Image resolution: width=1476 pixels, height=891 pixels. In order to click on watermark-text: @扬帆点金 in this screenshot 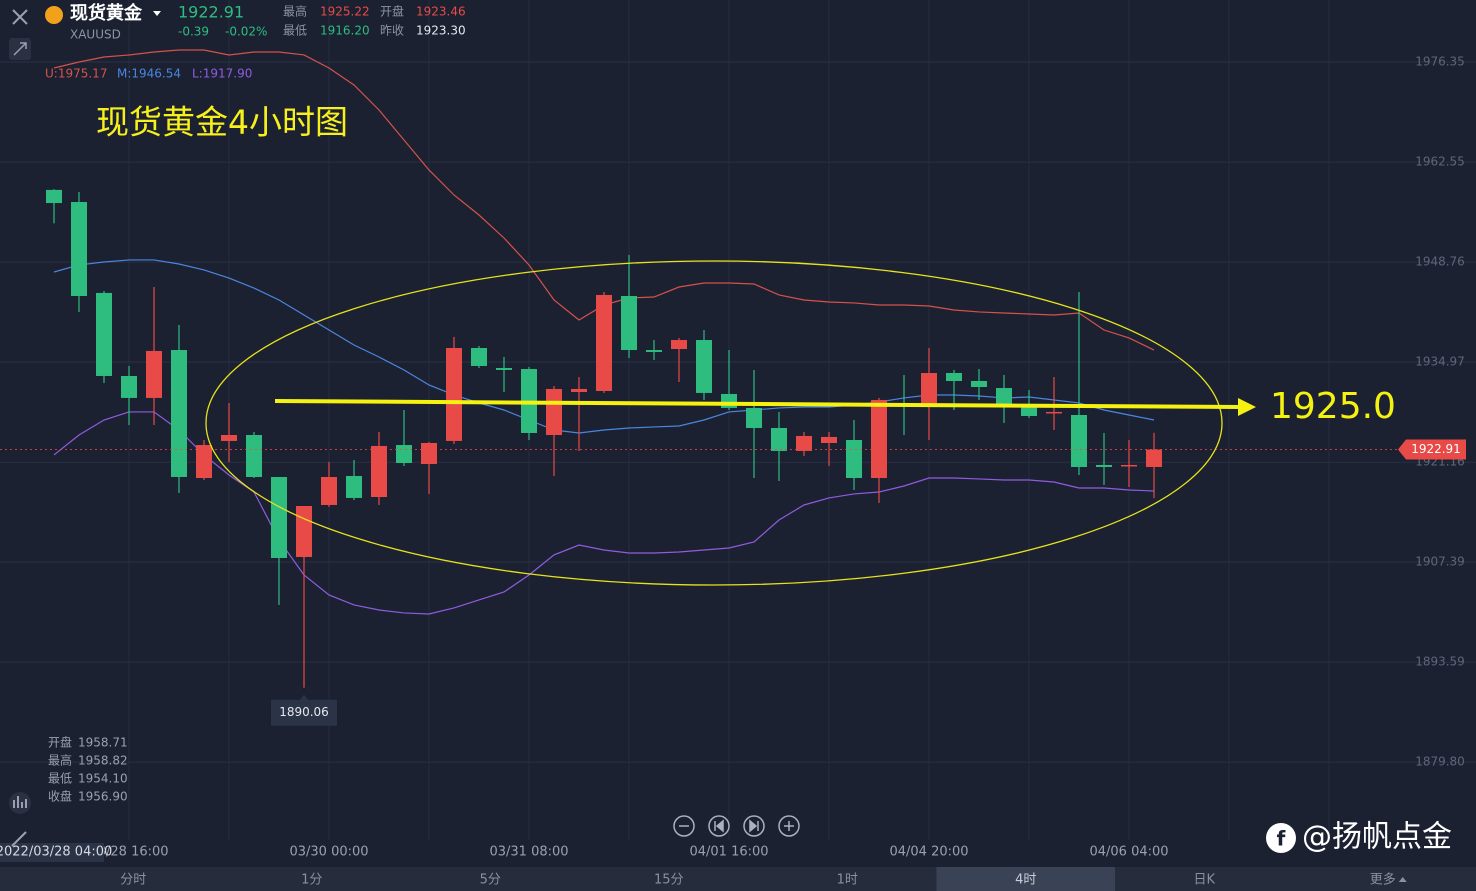, I will do `click(1377, 837)`.